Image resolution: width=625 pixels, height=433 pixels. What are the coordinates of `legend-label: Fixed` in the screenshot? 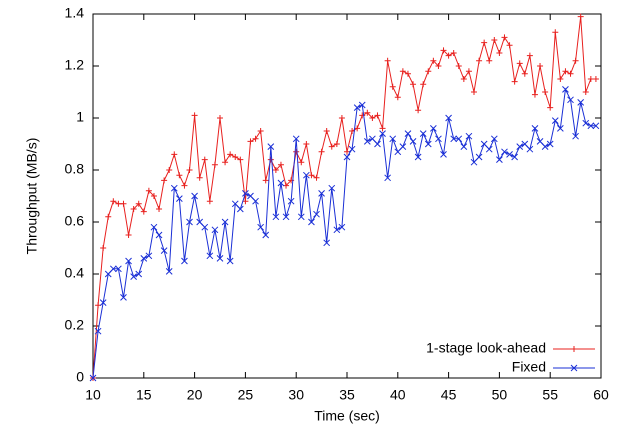 It's located at (529, 367).